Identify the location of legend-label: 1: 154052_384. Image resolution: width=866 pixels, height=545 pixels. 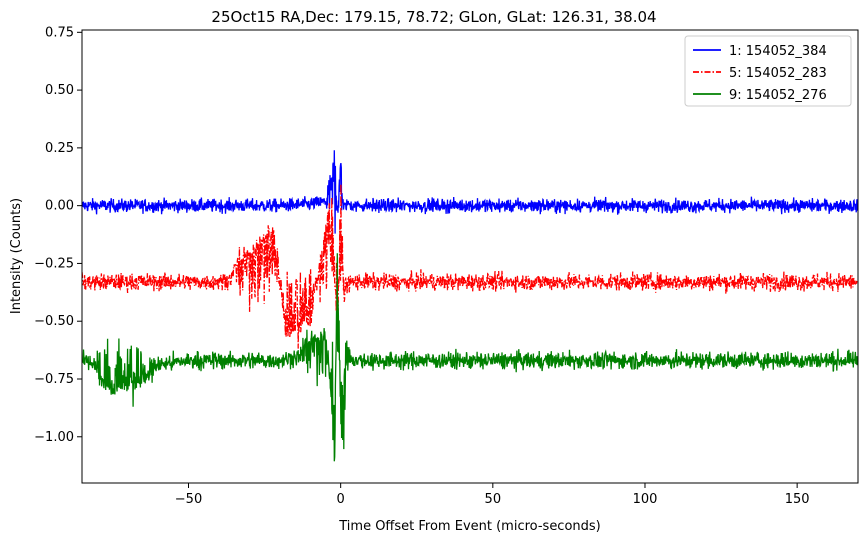
(778, 51).